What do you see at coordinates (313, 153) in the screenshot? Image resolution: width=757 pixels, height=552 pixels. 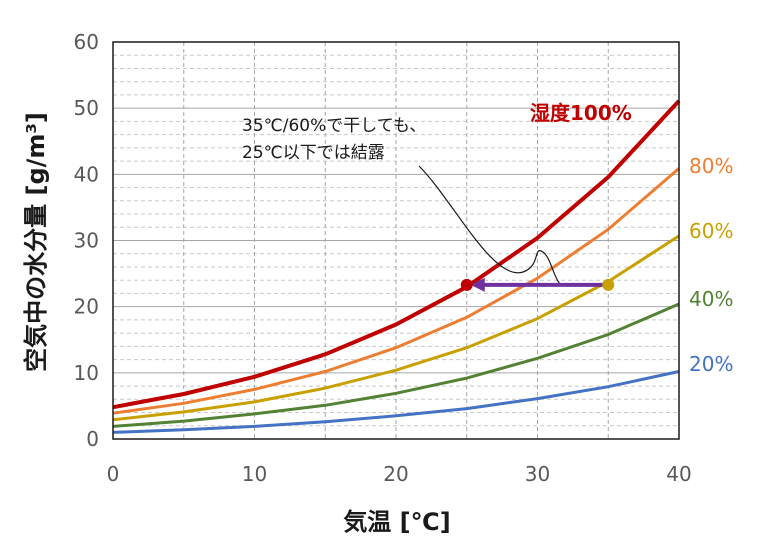 I see `annotation-line-2: 25℃以下では結露` at bounding box center [313, 153].